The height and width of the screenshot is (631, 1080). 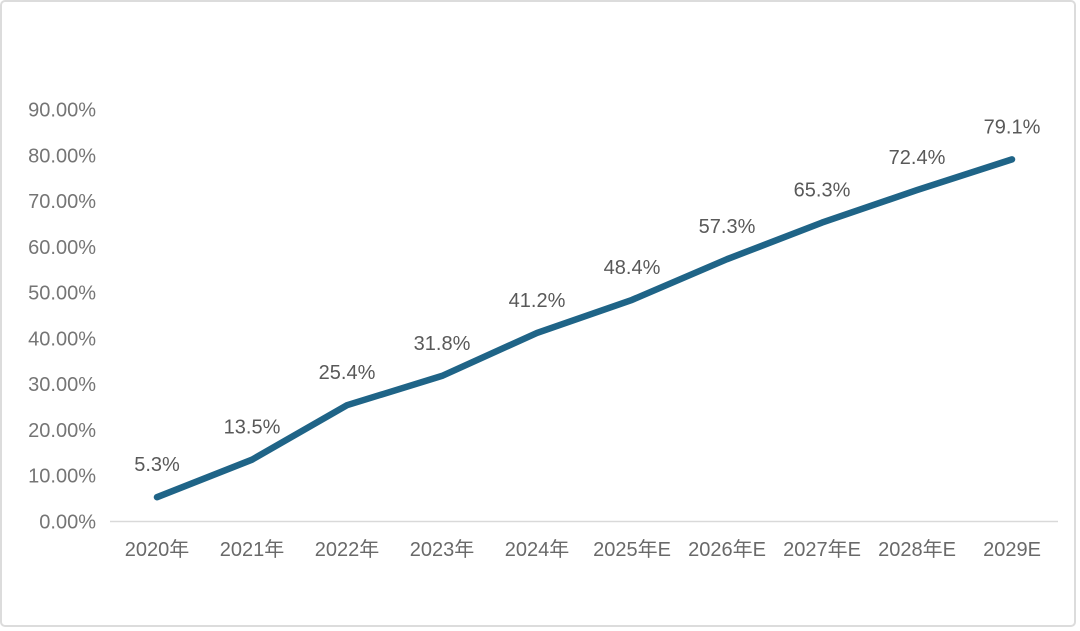 What do you see at coordinates (727, 227) in the screenshot?
I see `data-label: 57.3%` at bounding box center [727, 227].